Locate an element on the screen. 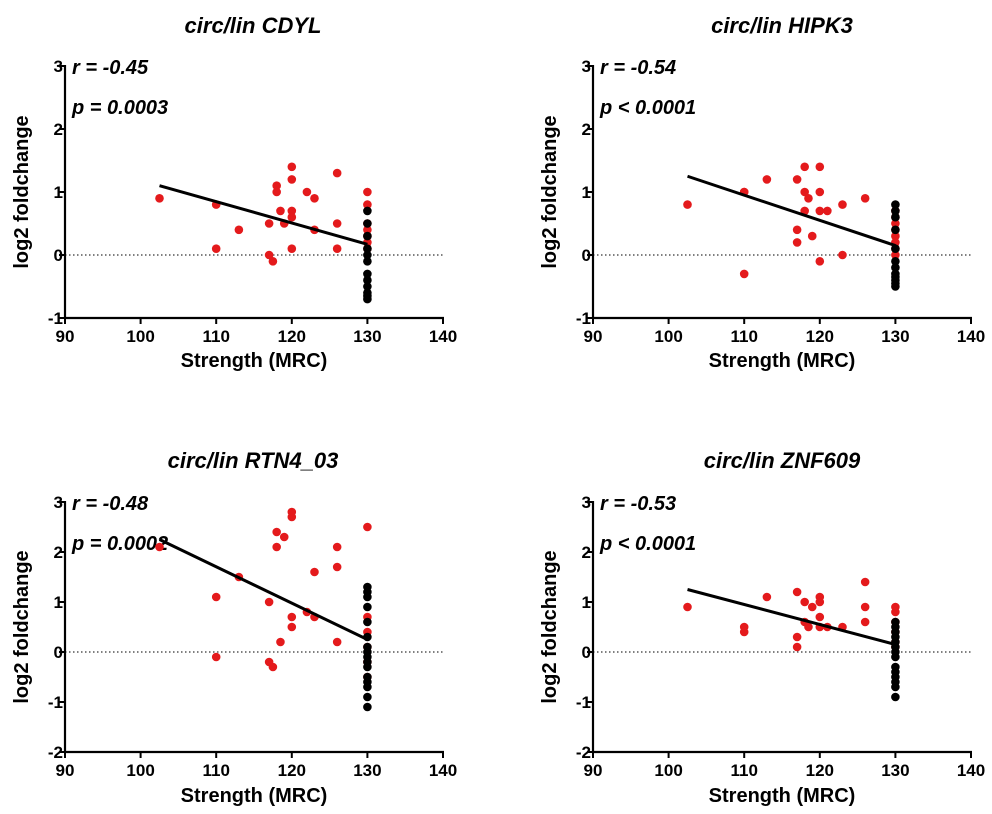  stat-annotation: p < 0.0001 is located at coordinates (647, 108).